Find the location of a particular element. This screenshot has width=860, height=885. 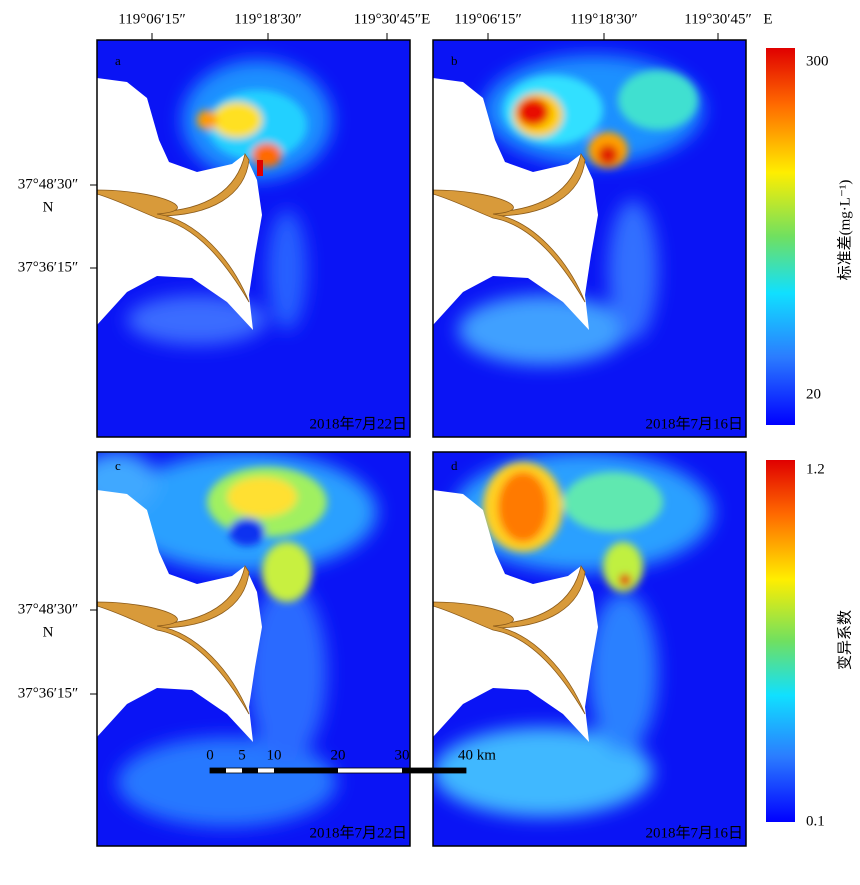

longitude-label: 119°30′45″ is located at coordinates (717, 19).